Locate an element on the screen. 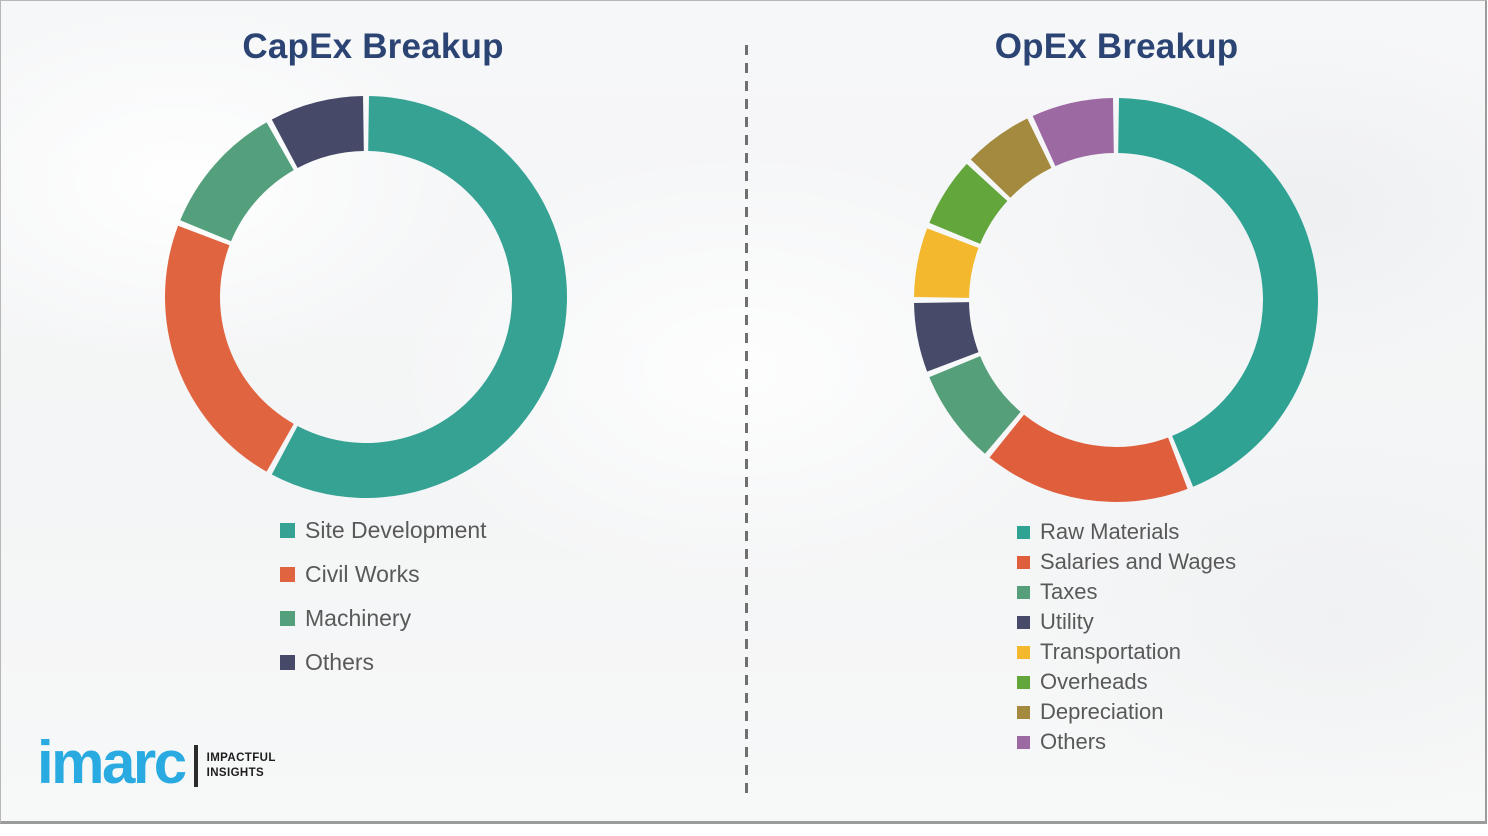 The image size is (1488, 836). imarc-logo: imarc IMPACTFUL INSIGHTS is located at coordinates (156, 763).